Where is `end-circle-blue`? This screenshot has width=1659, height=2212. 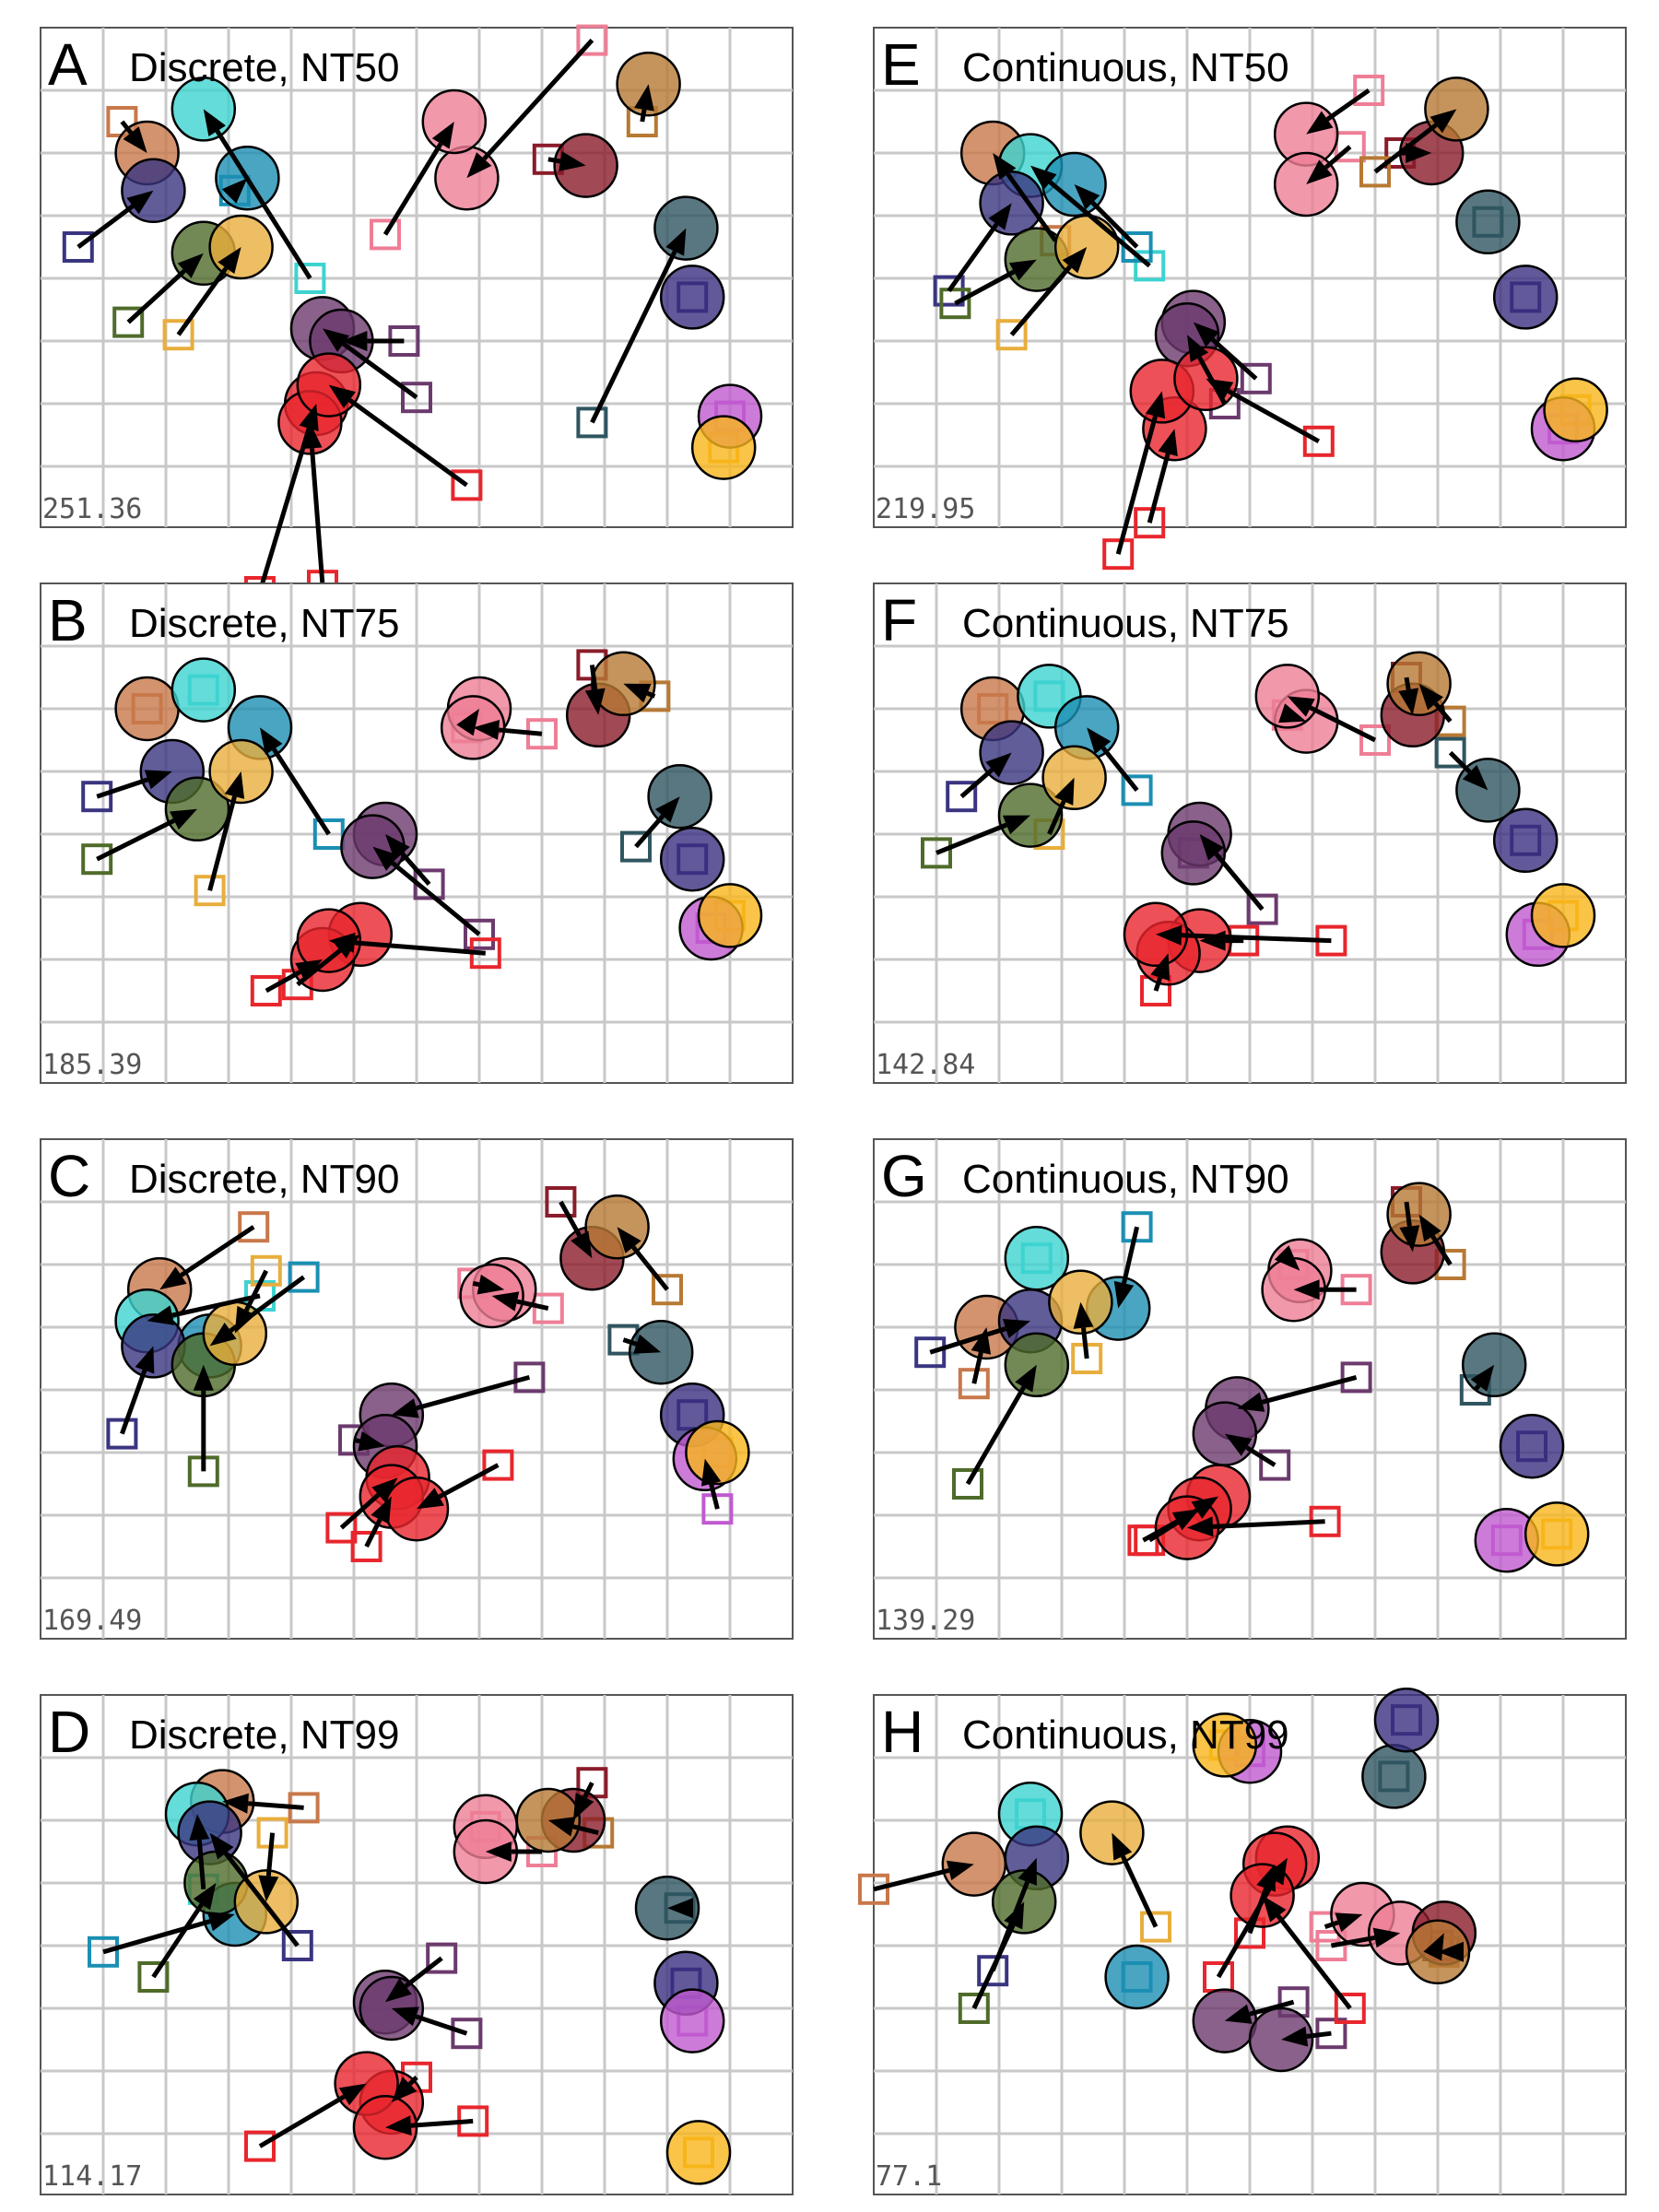
end-circle-blue is located at coordinates (1137, 1977).